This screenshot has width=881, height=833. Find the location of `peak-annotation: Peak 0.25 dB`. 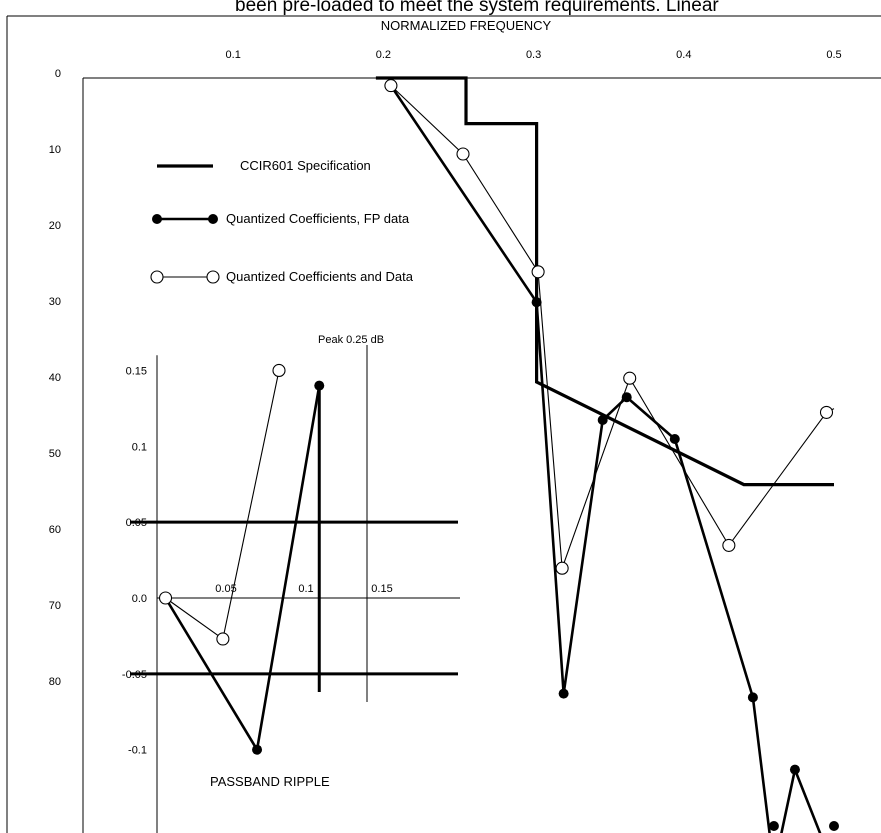

peak-annotation: Peak 0.25 dB is located at coordinates (351, 340).